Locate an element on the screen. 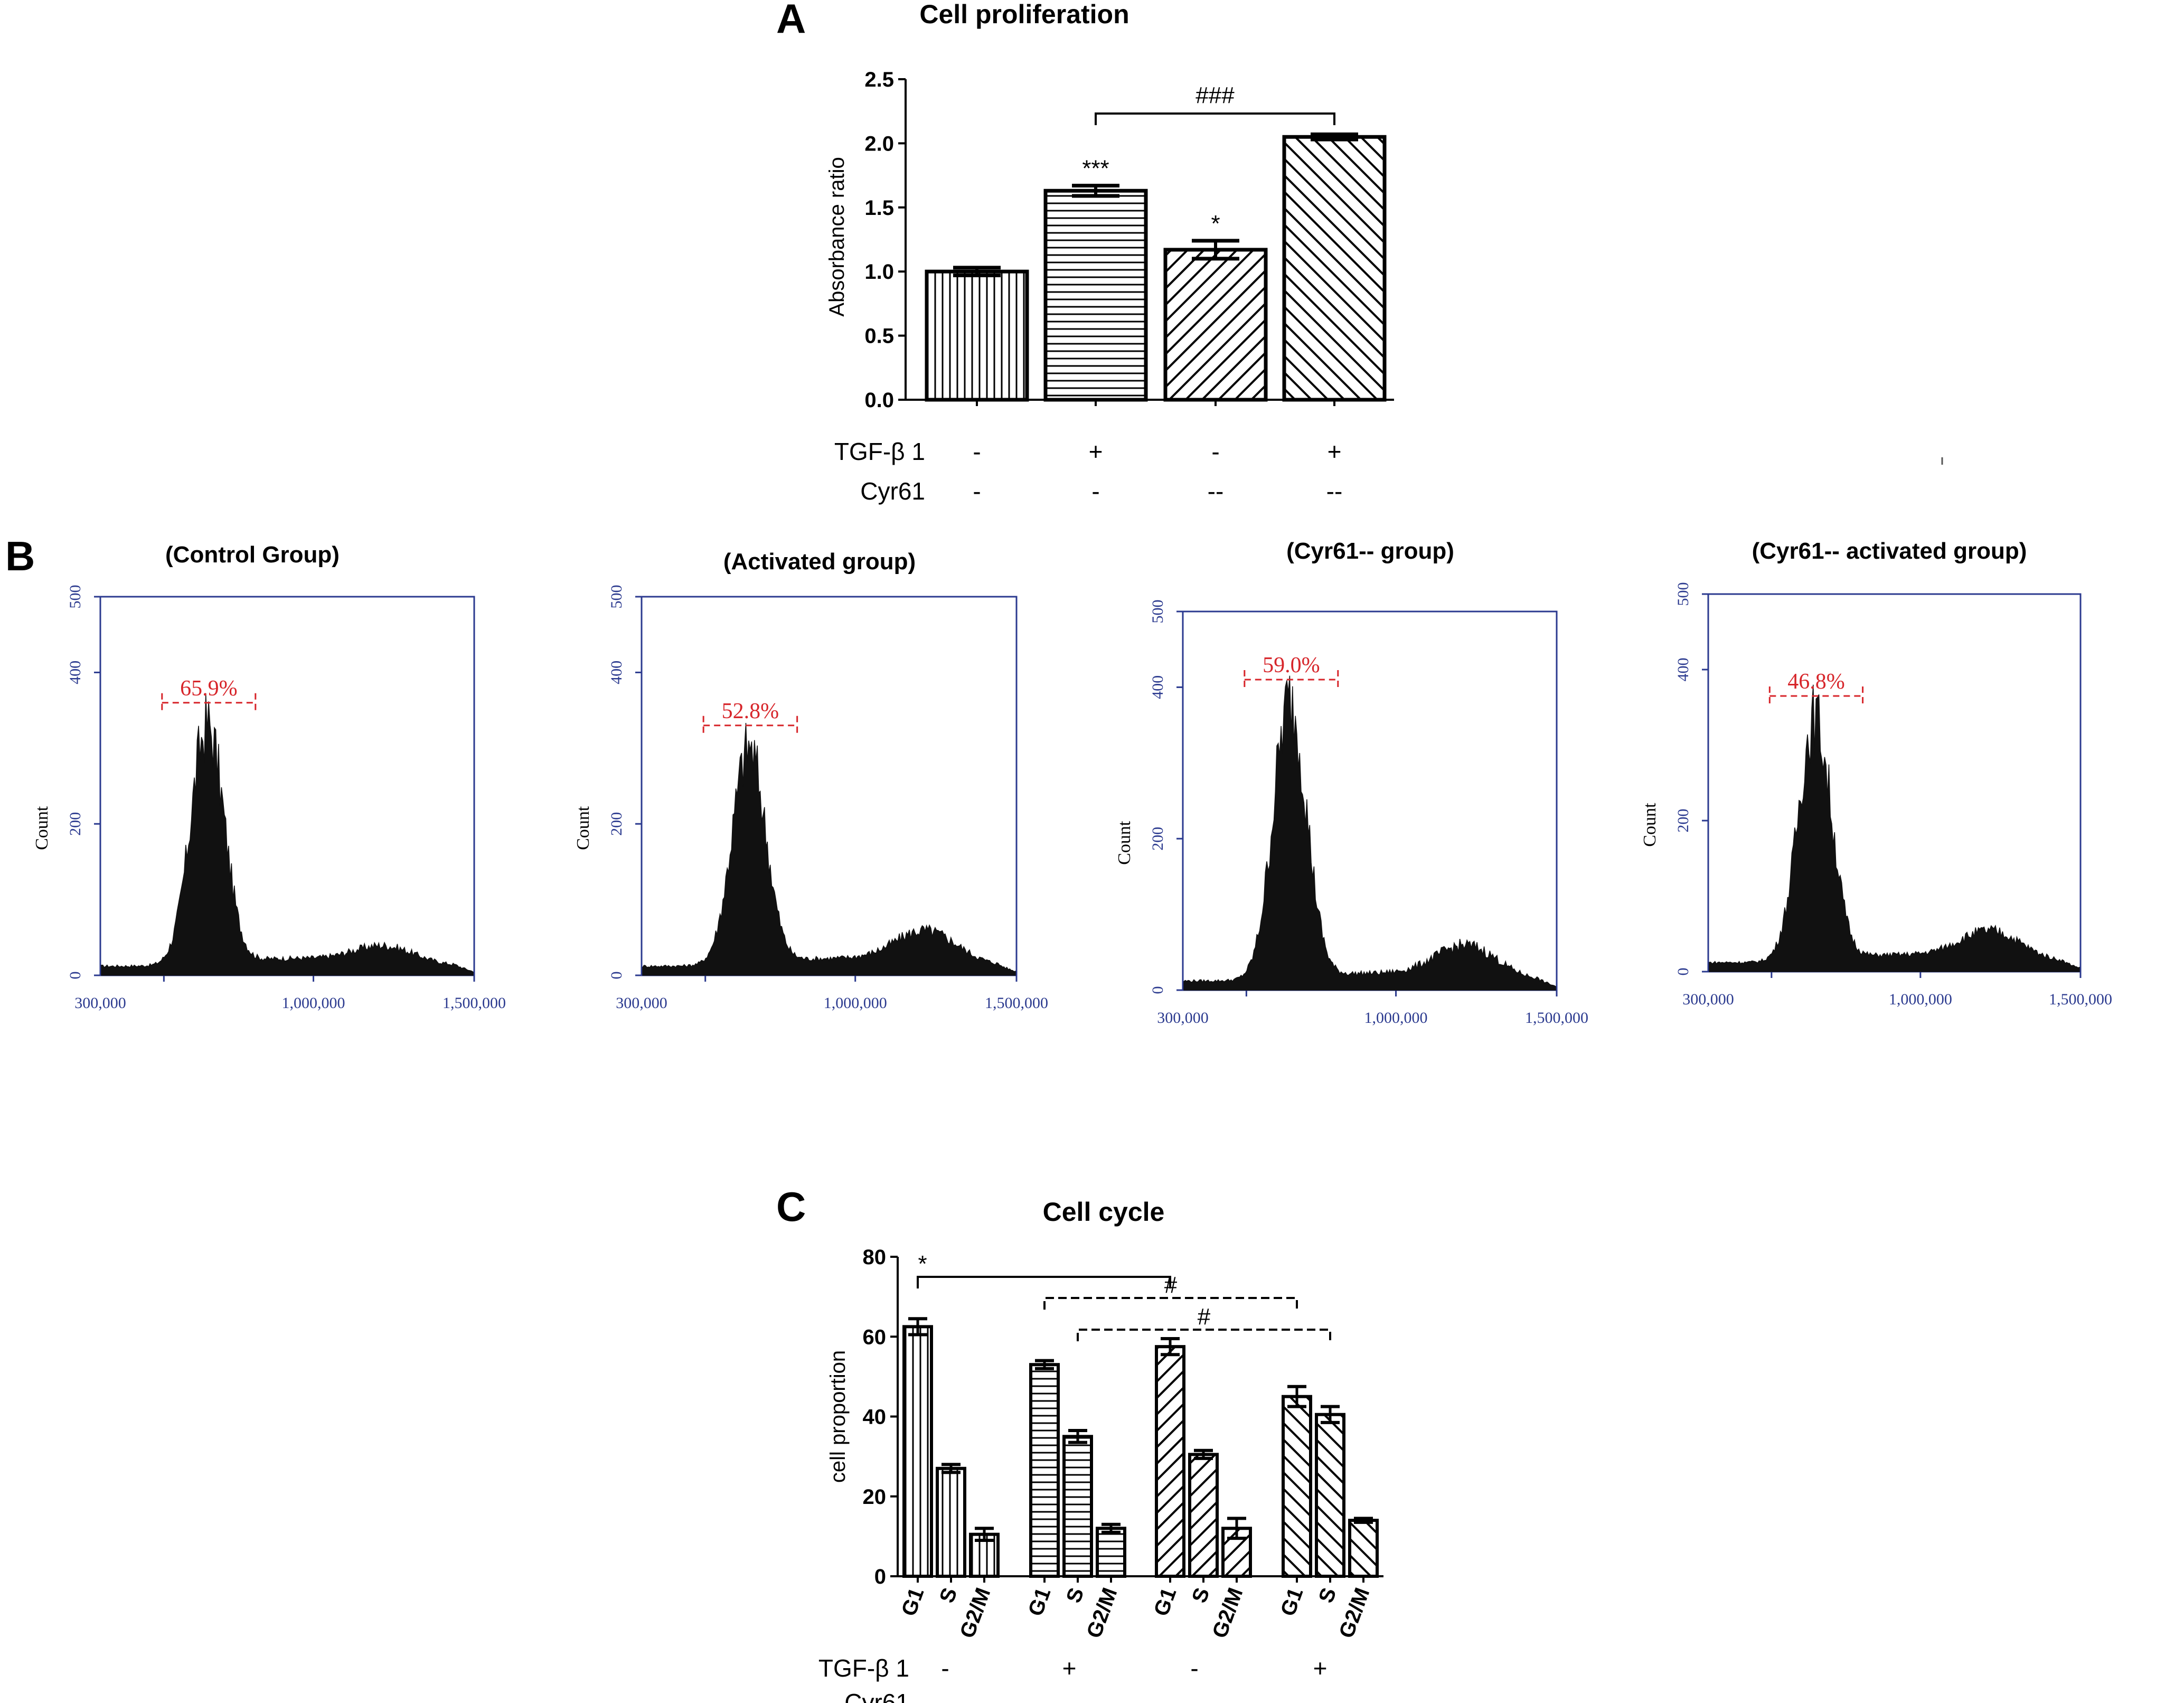 The image size is (2184, 1703). panel-label-b: B is located at coordinates (20, 556).